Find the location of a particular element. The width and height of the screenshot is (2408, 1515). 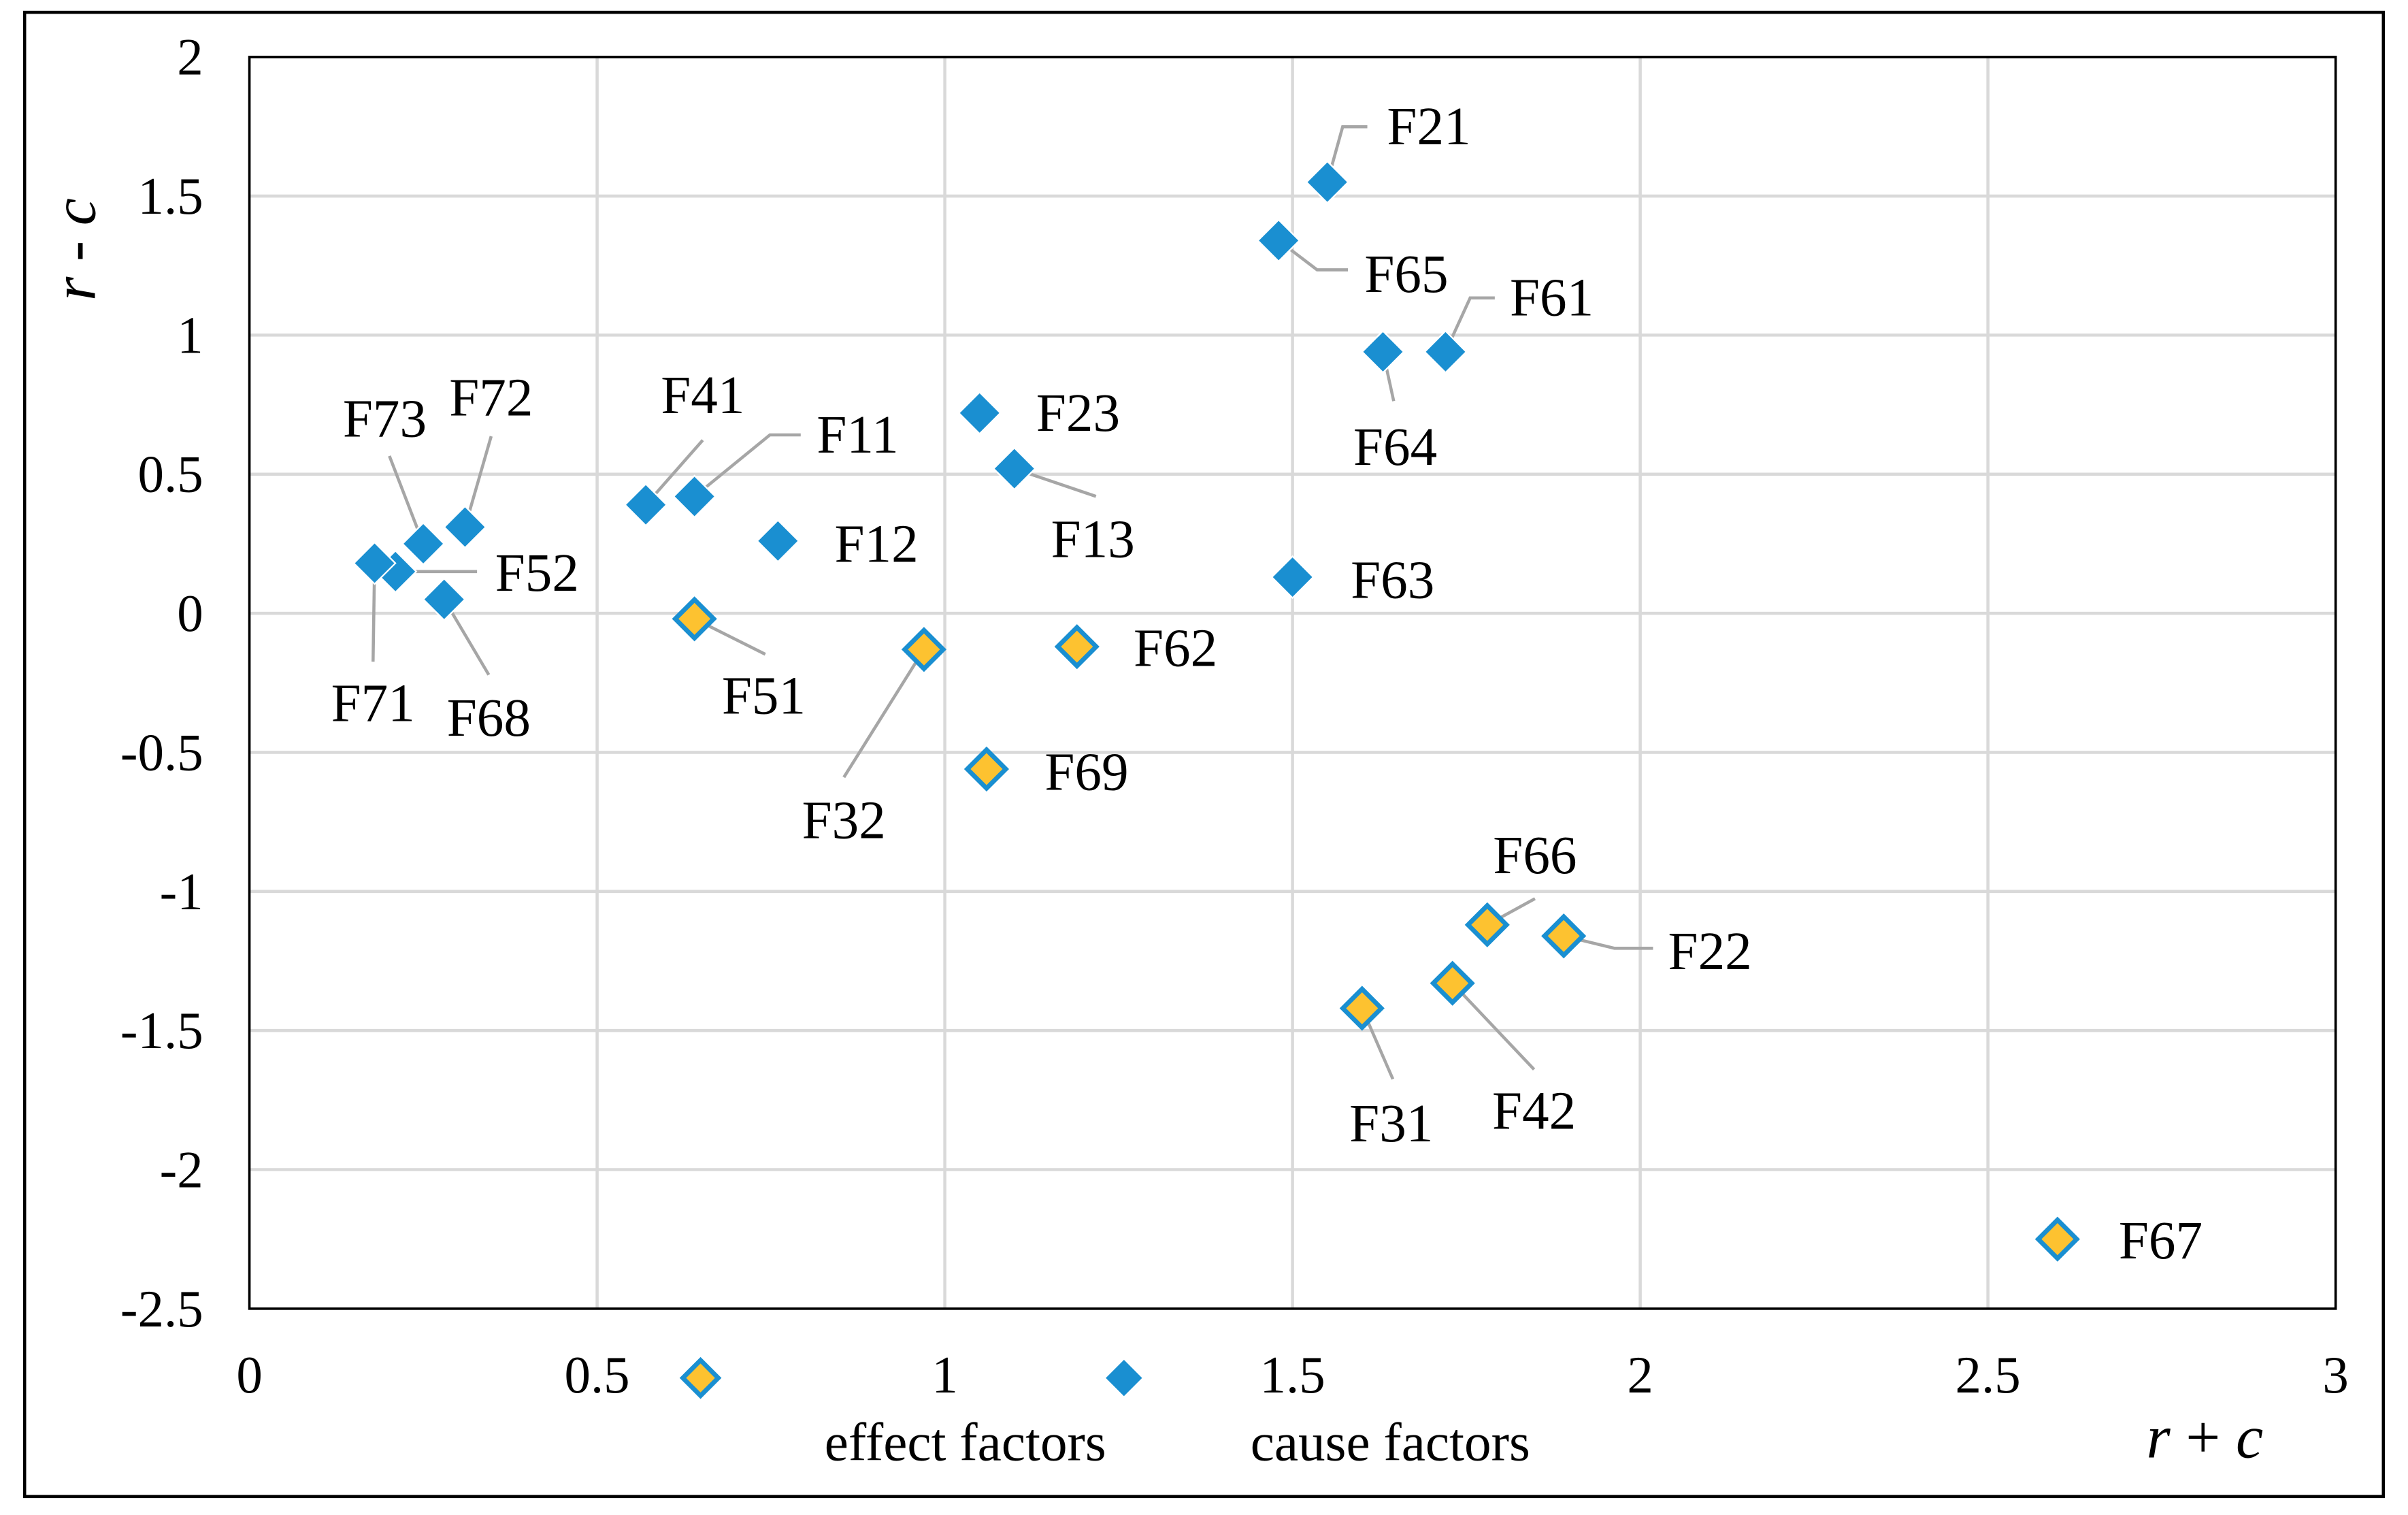

x-tick-label: 0 is located at coordinates (249, 1375).